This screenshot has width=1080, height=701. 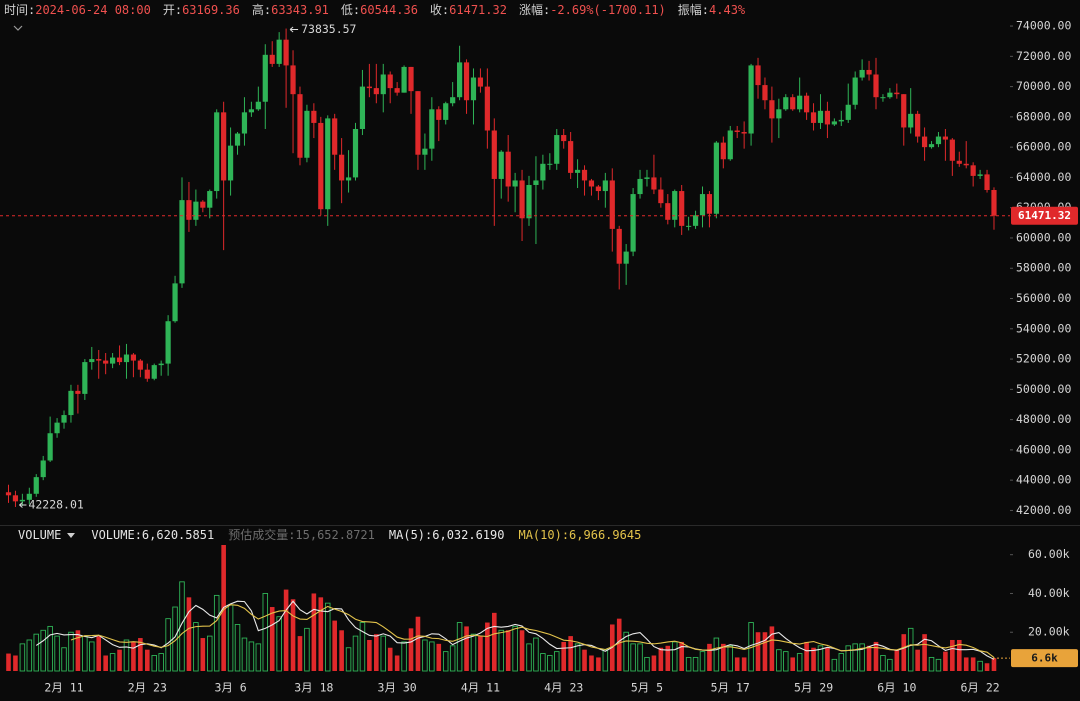 What do you see at coordinates (478, 10) in the screenshot?
I see `header-value: 61471.32` at bounding box center [478, 10].